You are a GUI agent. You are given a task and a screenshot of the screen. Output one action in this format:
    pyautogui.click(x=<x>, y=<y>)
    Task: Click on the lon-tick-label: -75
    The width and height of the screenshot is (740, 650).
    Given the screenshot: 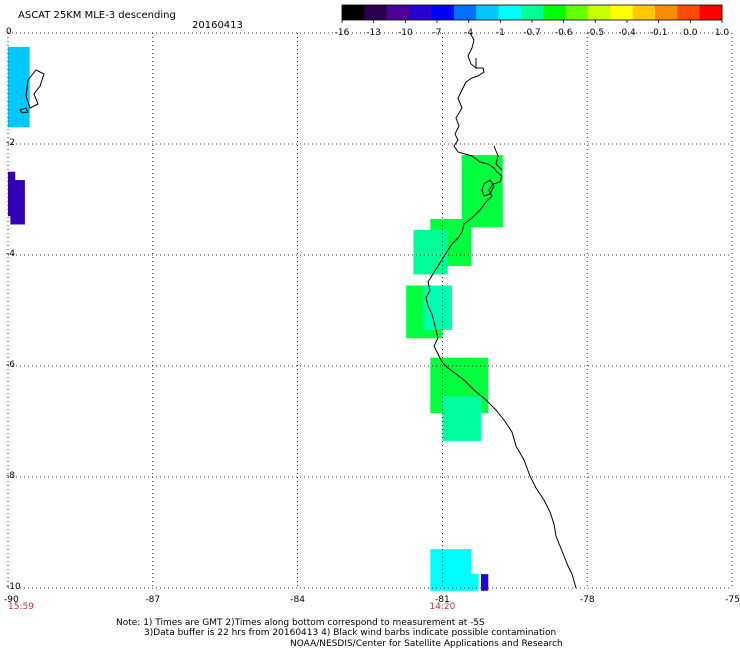 What is the action you would take?
    pyautogui.click(x=732, y=600)
    